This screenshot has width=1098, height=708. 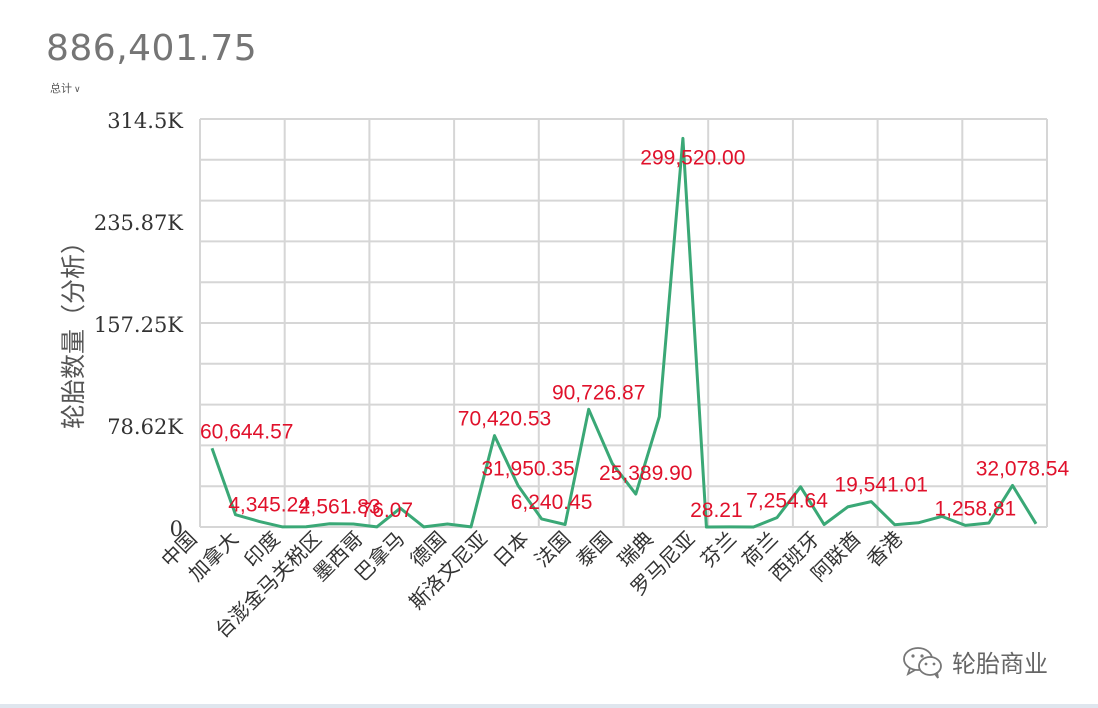 What do you see at coordinates (145, 121) in the screenshot?
I see `y-tick-label: 314.5K` at bounding box center [145, 121].